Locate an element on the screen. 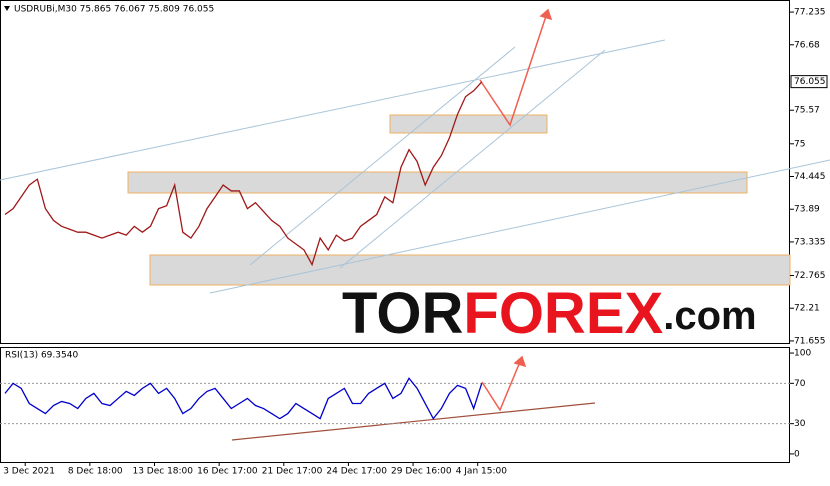 Image resolution: width=830 pixels, height=486 pixels. title-marker is located at coordinates (7, 8).